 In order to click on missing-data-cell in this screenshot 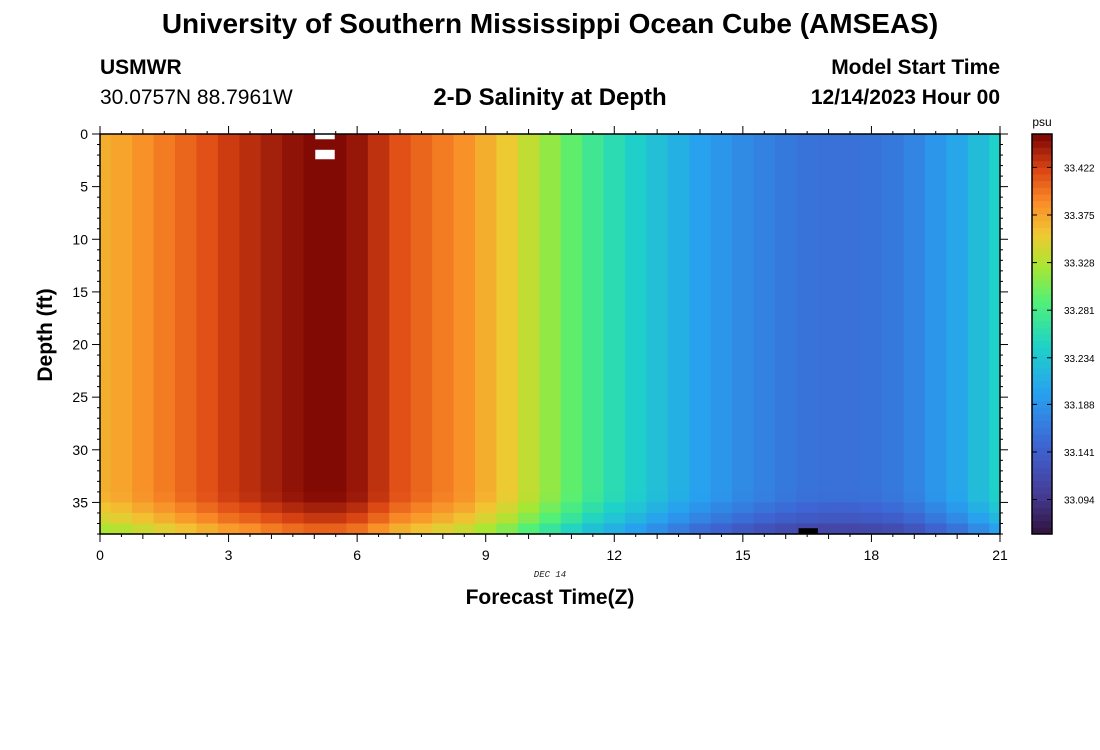, I will do `click(325, 154)`.